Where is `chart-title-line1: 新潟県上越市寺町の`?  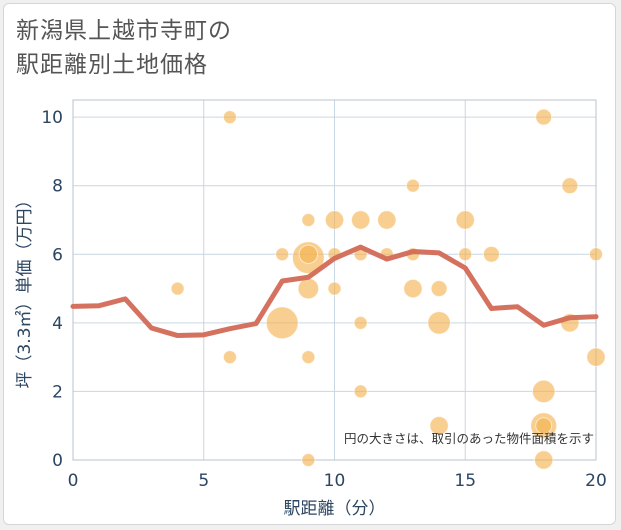
chart-title-line1: 新潟県上越市寺町の is located at coordinates (124, 31).